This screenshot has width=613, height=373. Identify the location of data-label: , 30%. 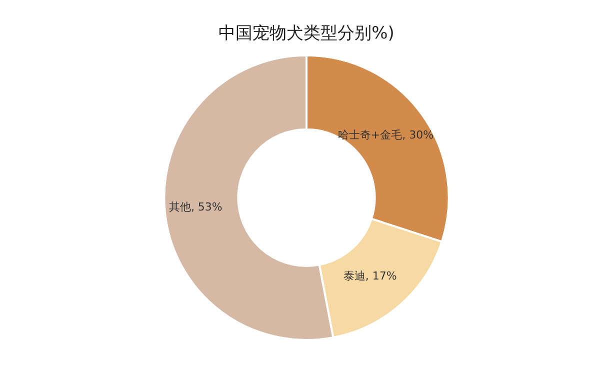
(418, 135).